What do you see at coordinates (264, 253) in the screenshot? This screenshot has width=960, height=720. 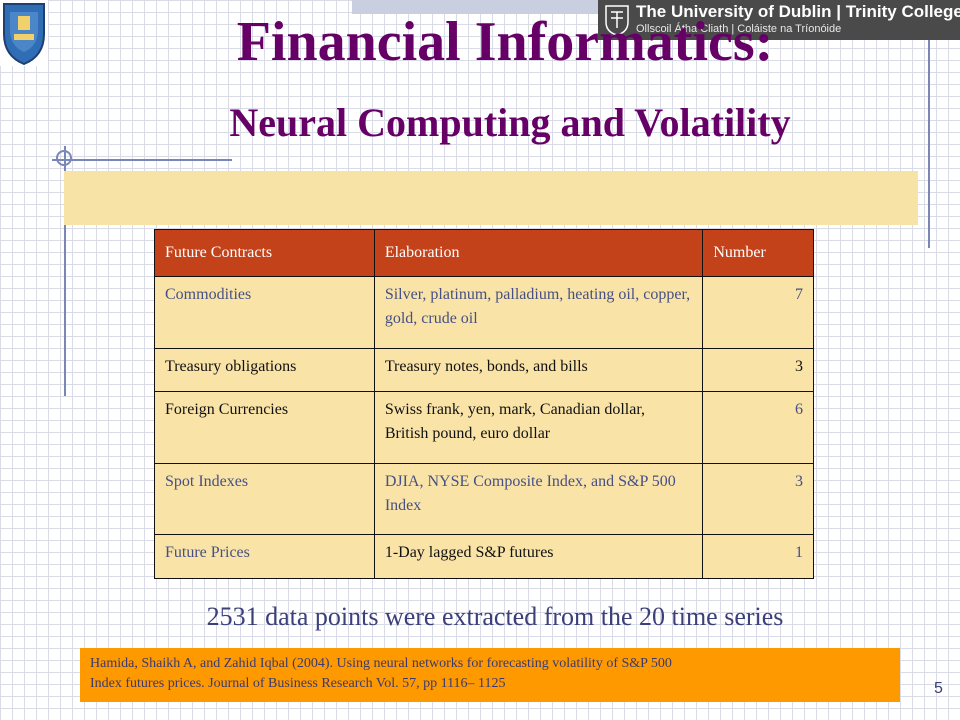 I see `column-header: Future Contracts` at bounding box center [264, 253].